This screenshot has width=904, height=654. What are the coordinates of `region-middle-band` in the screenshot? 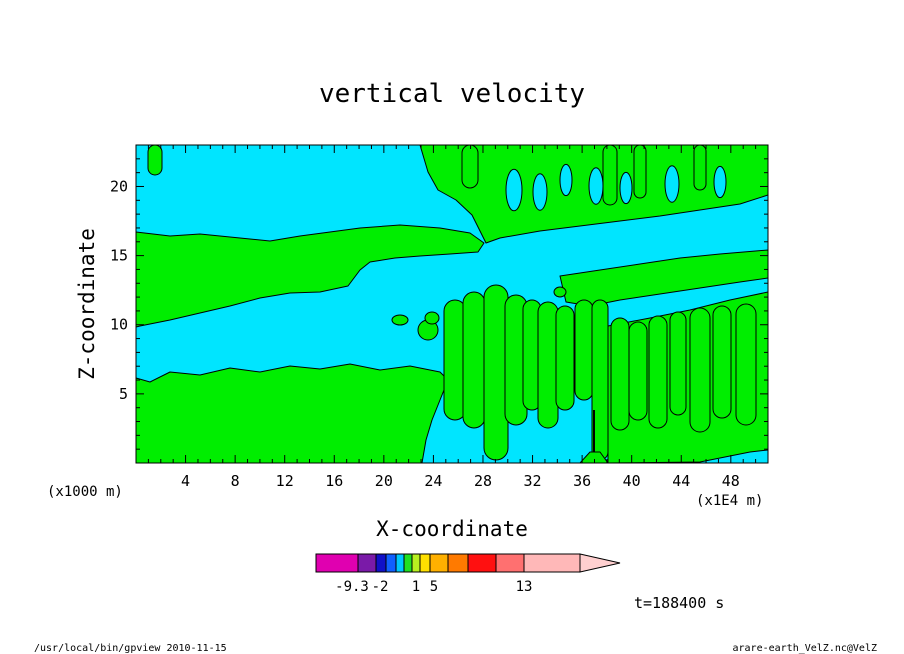 It's located at (310, 276).